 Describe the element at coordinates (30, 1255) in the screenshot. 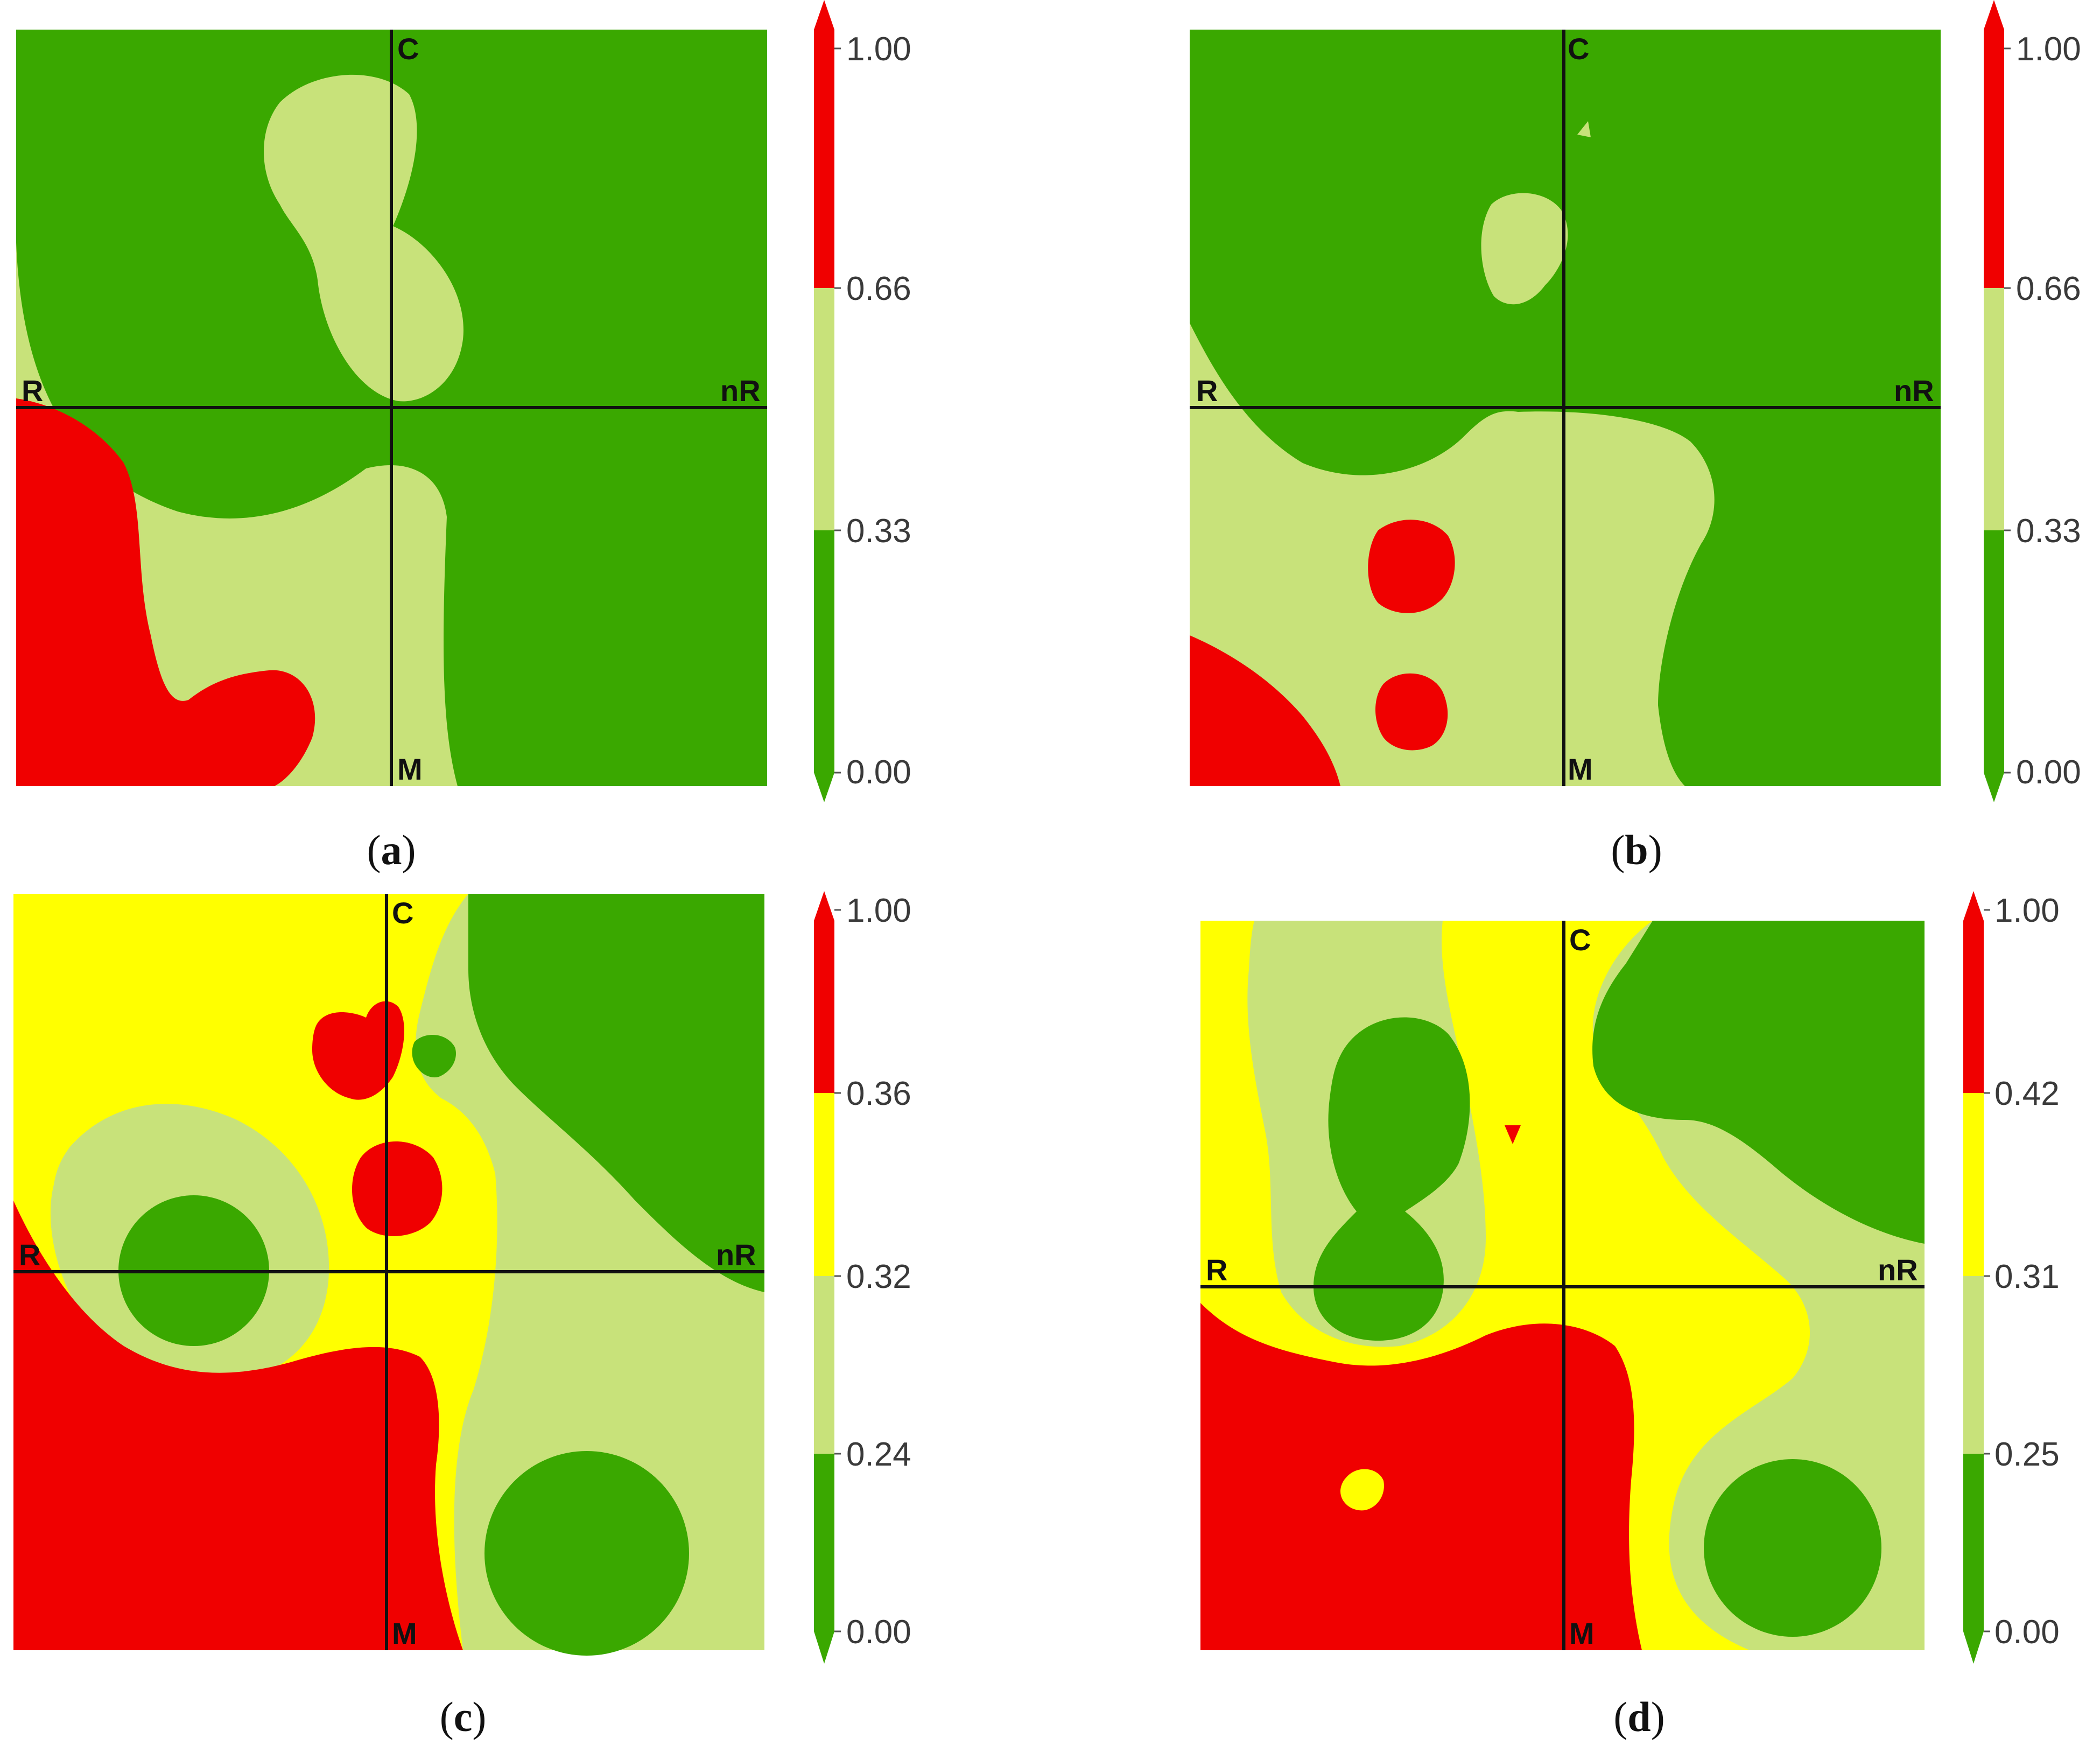

I see `axis-label-left-c: R` at that location.